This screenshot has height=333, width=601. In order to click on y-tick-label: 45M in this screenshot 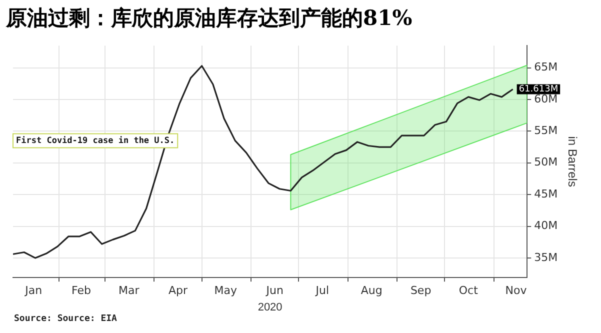, I will do `click(546, 193)`.